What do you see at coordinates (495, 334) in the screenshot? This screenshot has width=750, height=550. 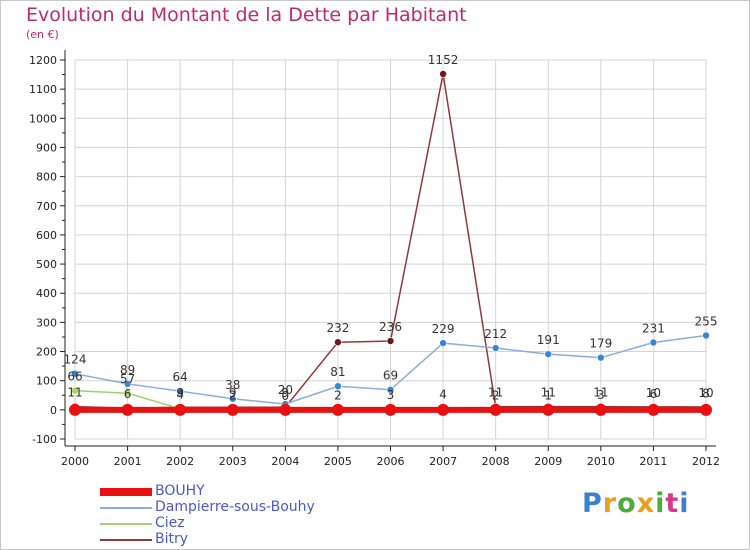 I see `data-label-dampierre-sous-bouhy: 212` at bounding box center [495, 334].